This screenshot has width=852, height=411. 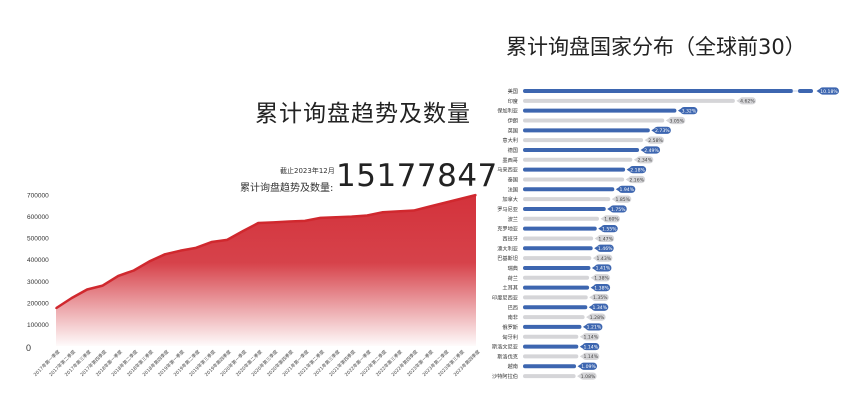 I want to click on y-tick-label: 500000, so click(x=38, y=239).